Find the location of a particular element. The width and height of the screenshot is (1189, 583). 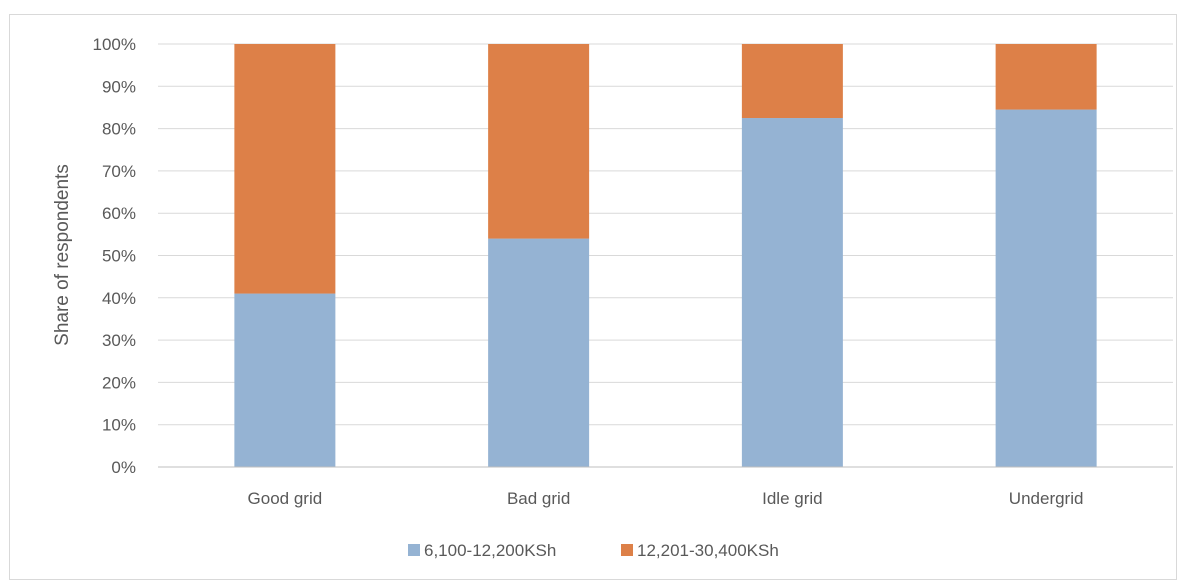

x-category-label: Undergrid is located at coordinates (1046, 498).